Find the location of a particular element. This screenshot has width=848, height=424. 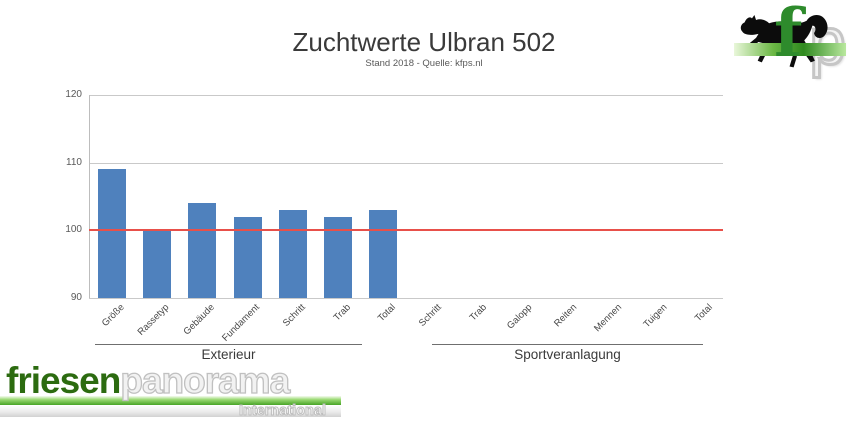

x-category-label: Mennen is located at coordinates (608, 318).